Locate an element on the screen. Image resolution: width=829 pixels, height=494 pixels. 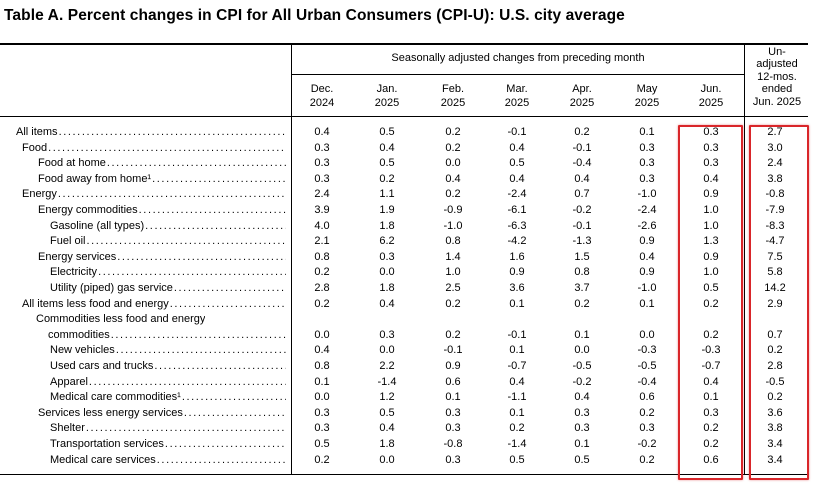
unadjusted-header-line: Jun. 2025 is located at coordinates (777, 101).